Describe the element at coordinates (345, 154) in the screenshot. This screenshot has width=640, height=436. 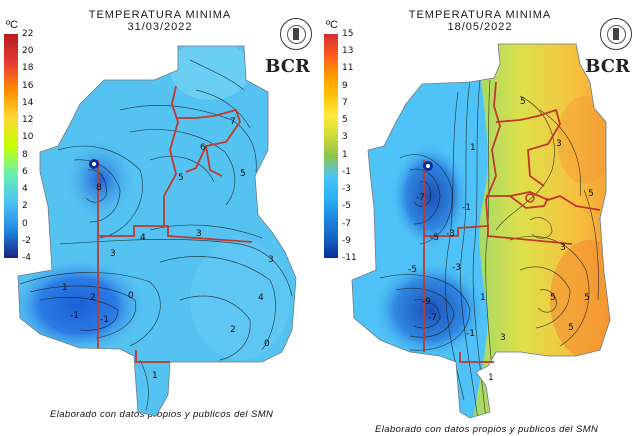
I see `scale-tick-right-7: 1` at that location.